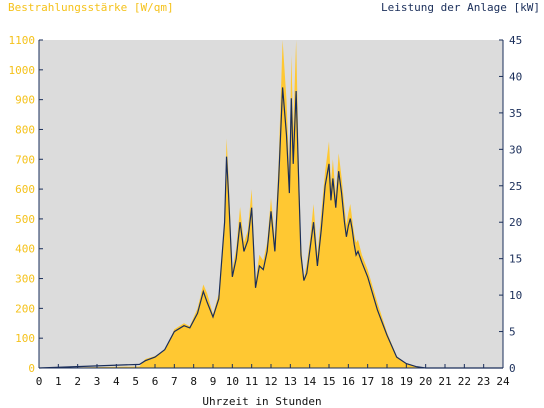  Describe the element at coordinates (444, 381) in the screenshot. I see `x-tick-label: 21` at that location.